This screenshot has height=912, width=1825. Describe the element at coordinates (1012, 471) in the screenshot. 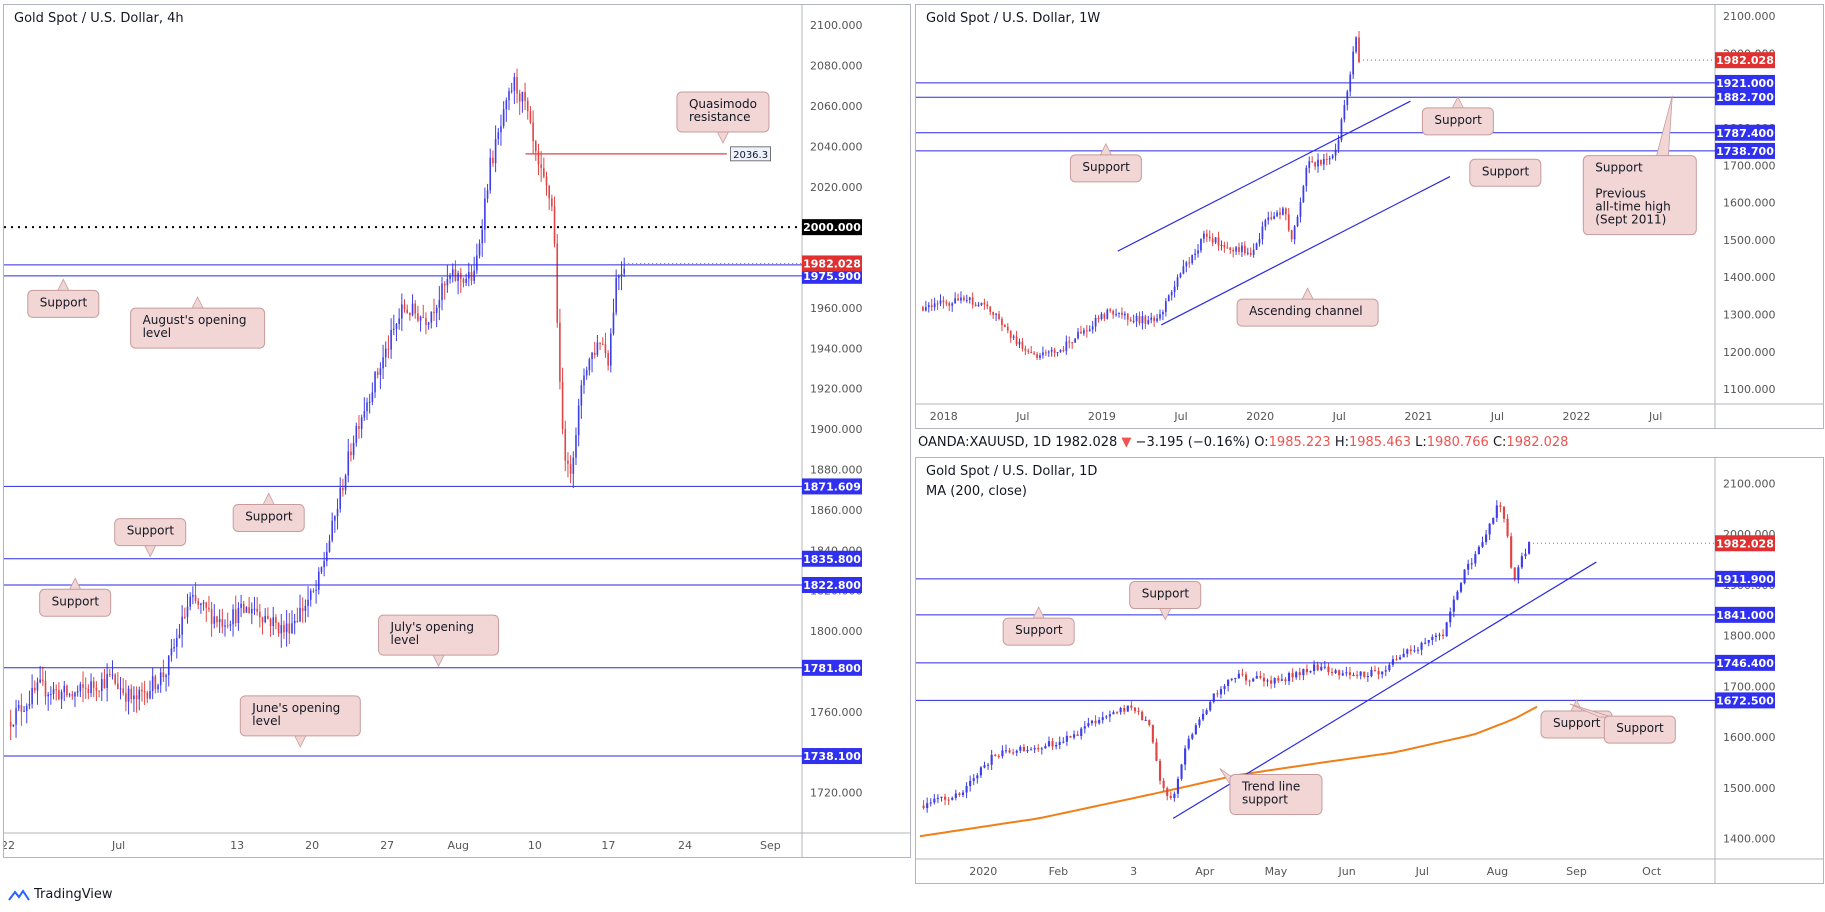

I see `chart-title-1d: Gold Spot / U.S. Dollar, 1D` at that location.